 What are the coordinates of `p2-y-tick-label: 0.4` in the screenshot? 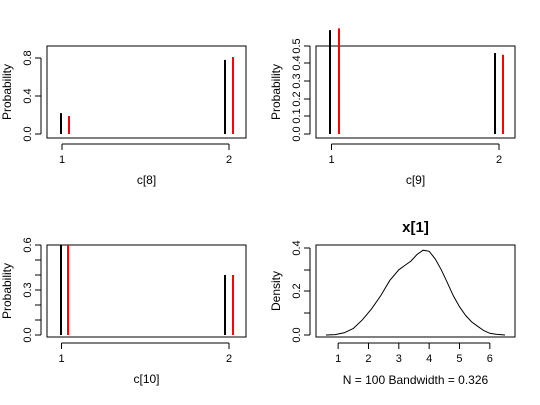 It's located at (297, 62).